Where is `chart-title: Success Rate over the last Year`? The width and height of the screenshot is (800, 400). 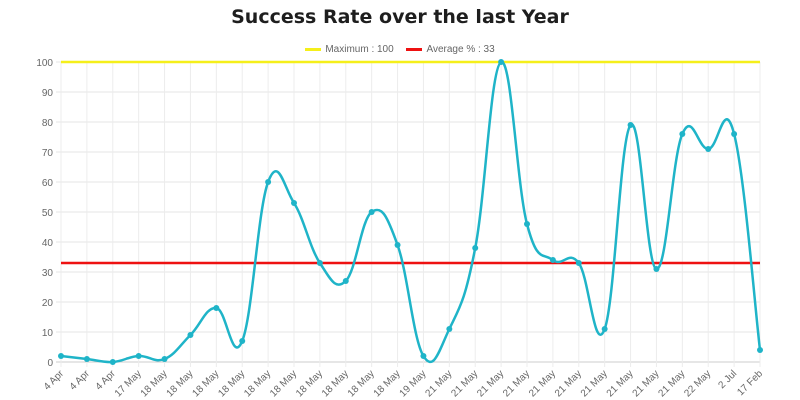 chart-title: Success Rate over the last Year is located at coordinates (400, 17).